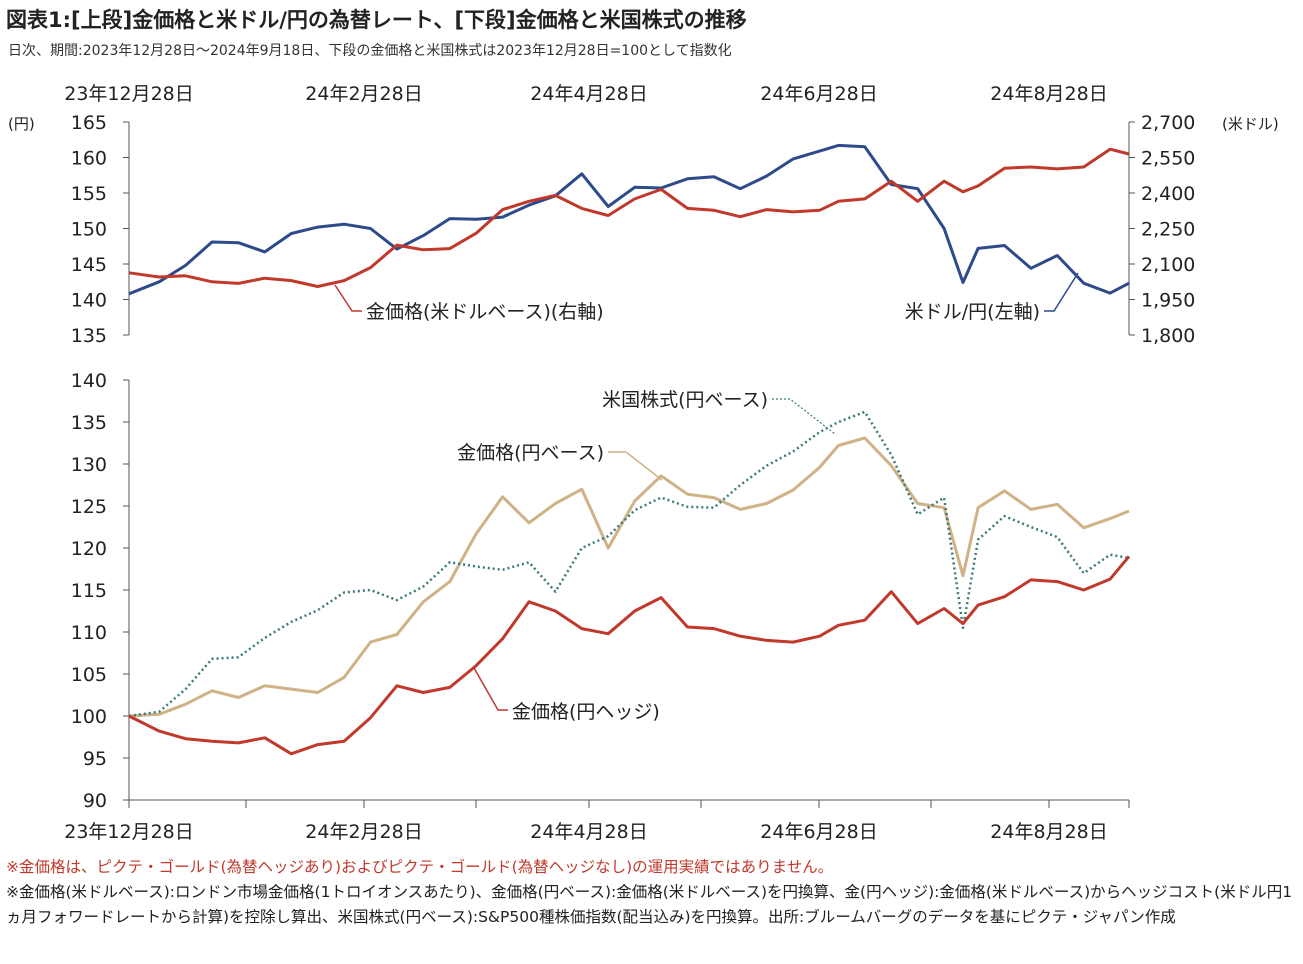 Image resolution: width=1303 pixels, height=964 pixels. I want to click on gold-hedge-leader-line, so click(490, 689).